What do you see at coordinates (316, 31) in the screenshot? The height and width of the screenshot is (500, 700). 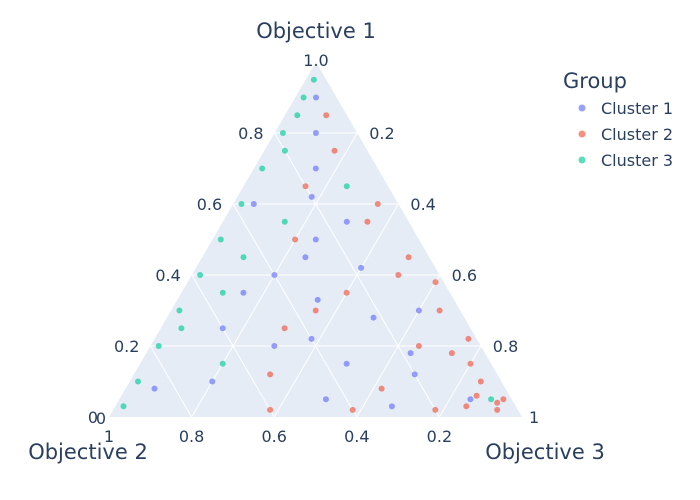 I see `axis-a-title: Objective 1` at bounding box center [316, 31].